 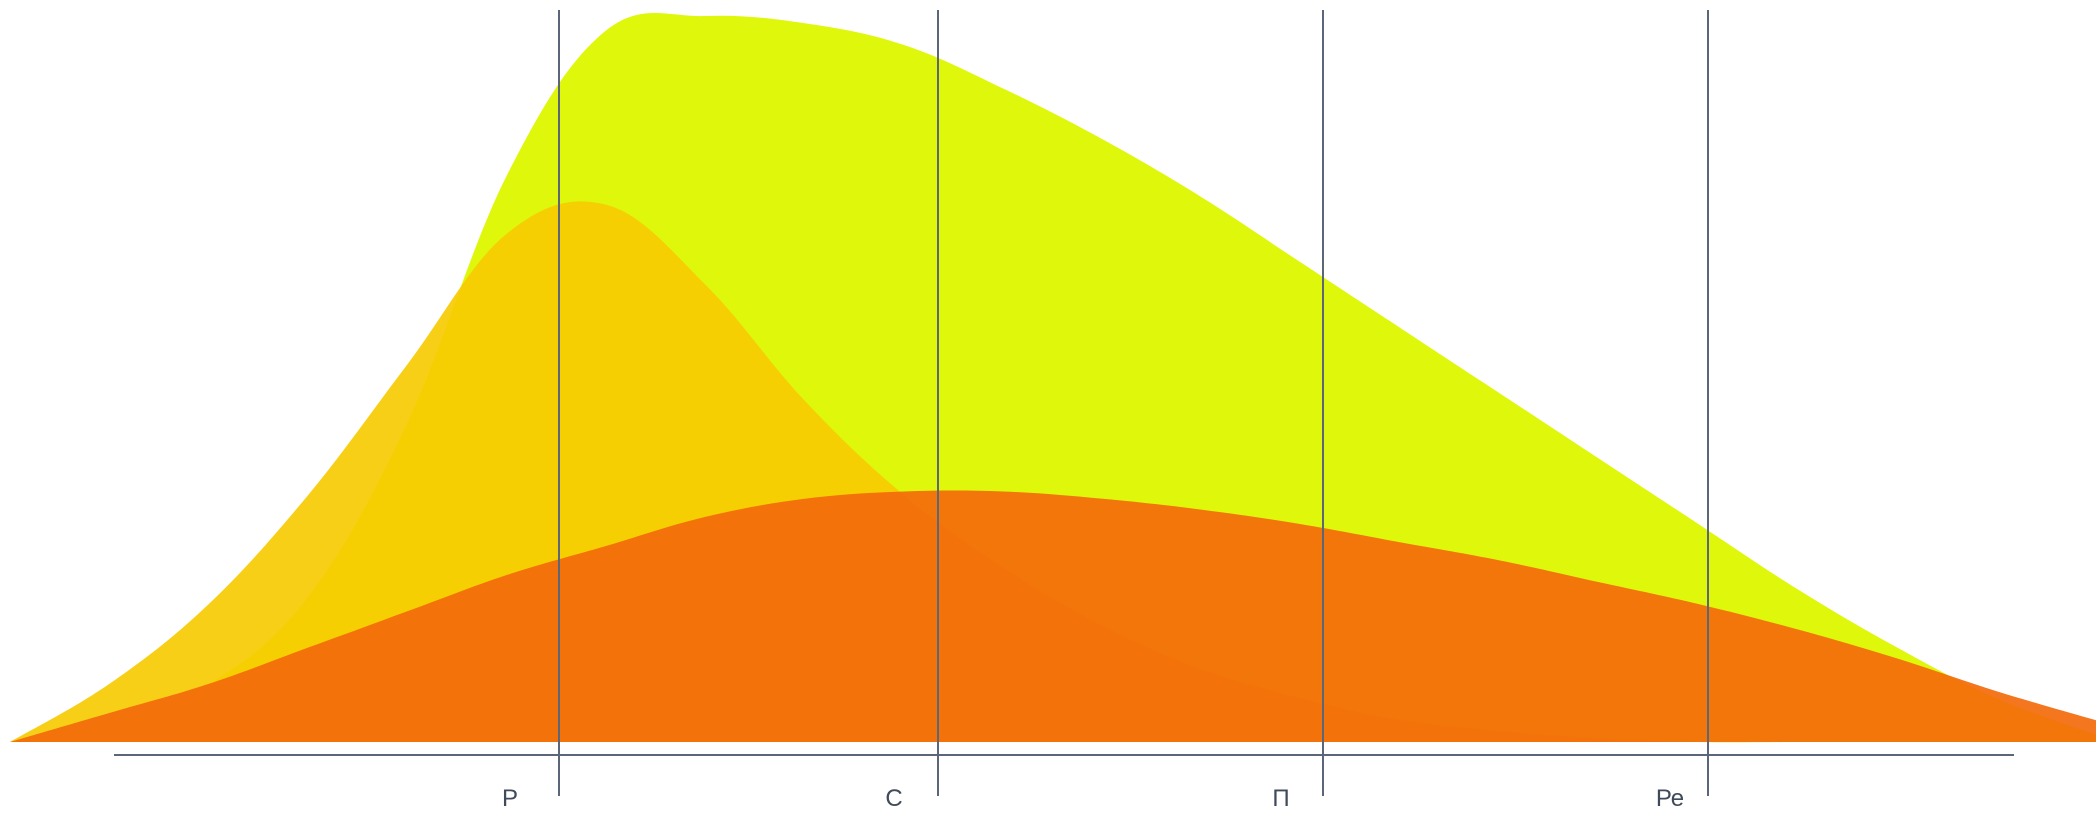 What do you see at coordinates (1670, 798) in the screenshot?
I see `stage-label-4: Ре` at bounding box center [1670, 798].